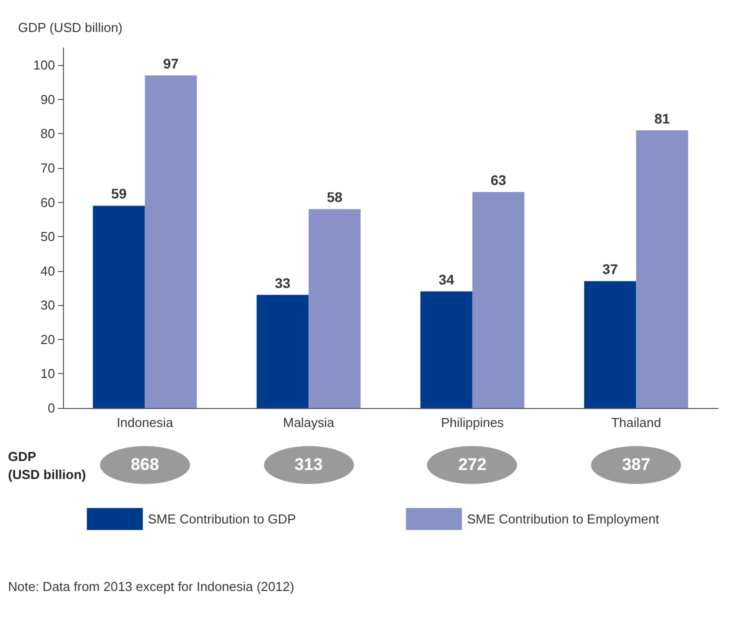  Describe the element at coordinates (472, 465) in the screenshot. I see `oval-badge: 272` at that location.